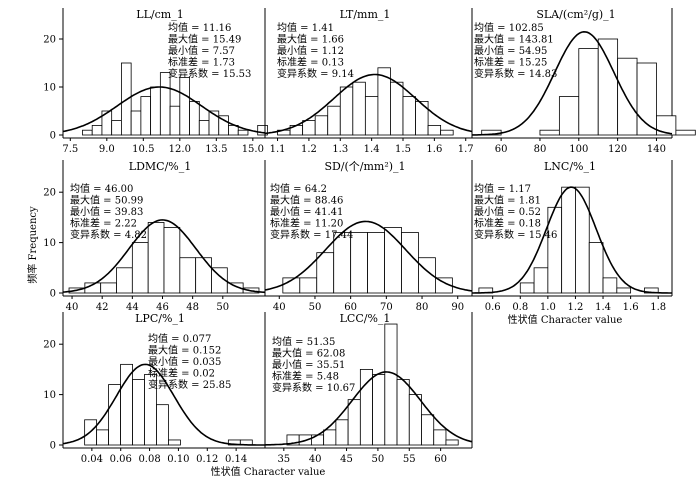  Describe the element at coordinates (253, 149) in the screenshot. I see `x-tick-label: 15.0` at that location.